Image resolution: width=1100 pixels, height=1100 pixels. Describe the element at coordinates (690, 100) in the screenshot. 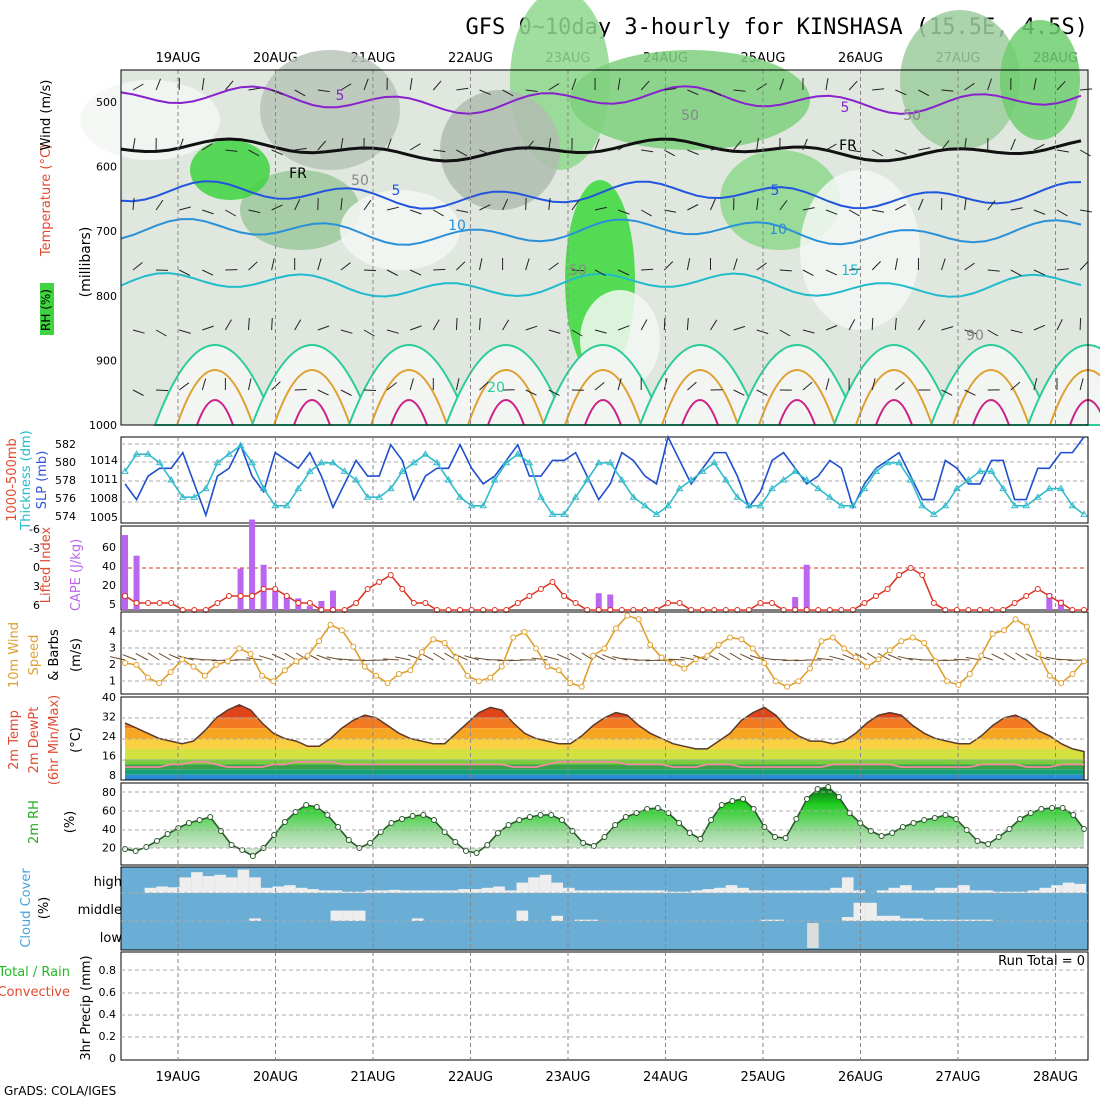

I see `rh-region` at that location.